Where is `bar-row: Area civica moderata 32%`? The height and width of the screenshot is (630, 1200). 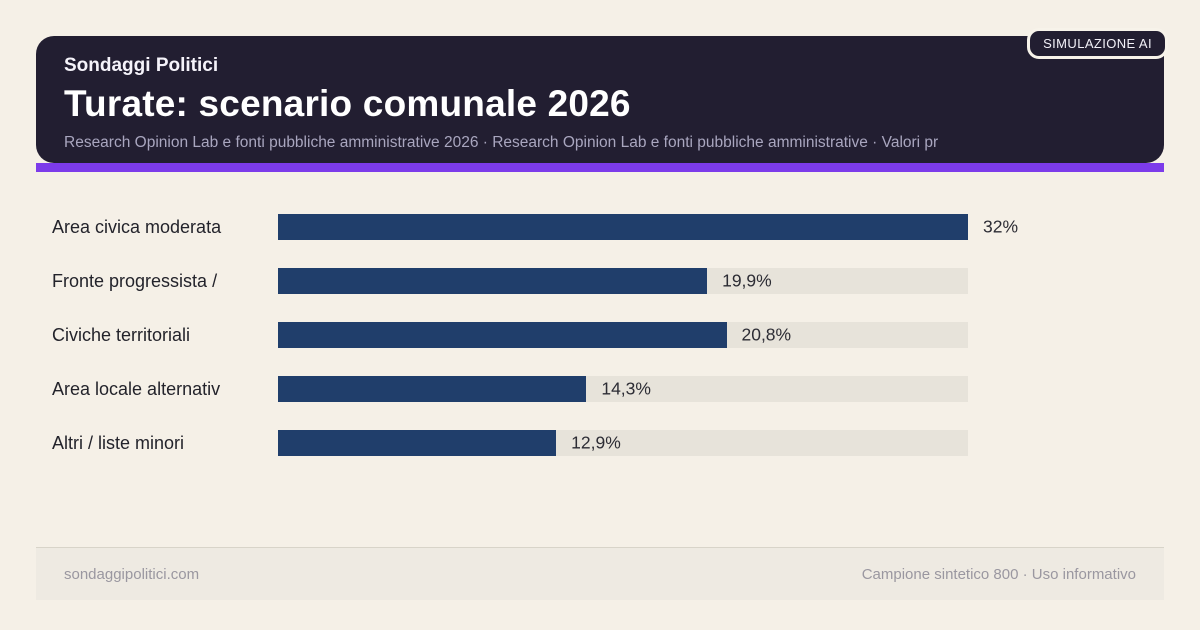
bar-row: Area civica moderata 32% is located at coordinates (600, 227).